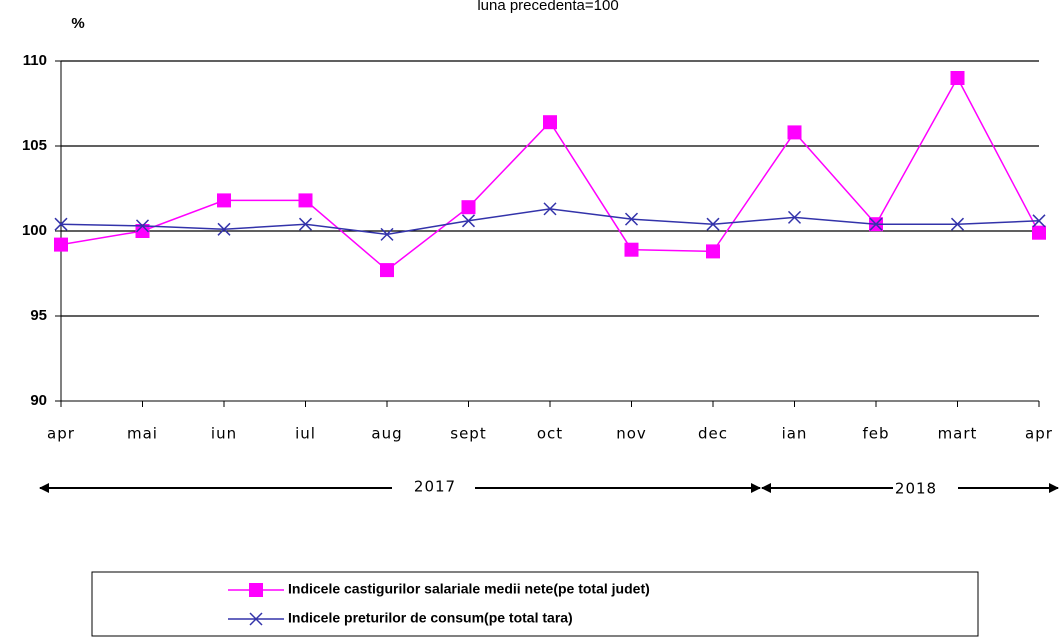 The height and width of the screenshot is (637, 1061). I want to click on y-tick-label: 95, so click(38, 315).